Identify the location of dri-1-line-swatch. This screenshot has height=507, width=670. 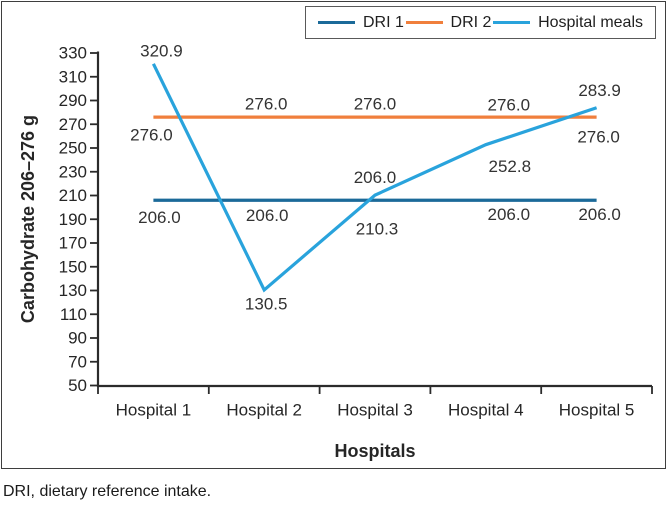
(336, 22).